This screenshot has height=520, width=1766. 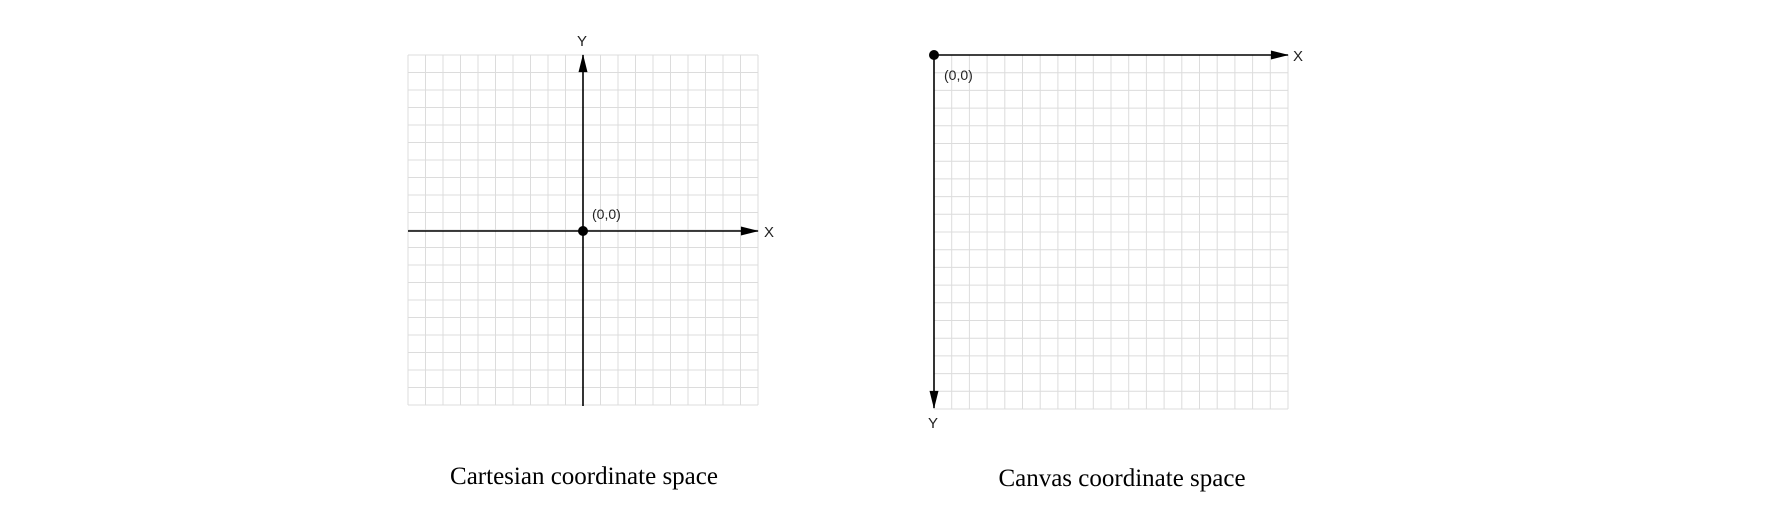 I want to click on canvas-caption: Canvas coordinate space, so click(x=1121, y=478).